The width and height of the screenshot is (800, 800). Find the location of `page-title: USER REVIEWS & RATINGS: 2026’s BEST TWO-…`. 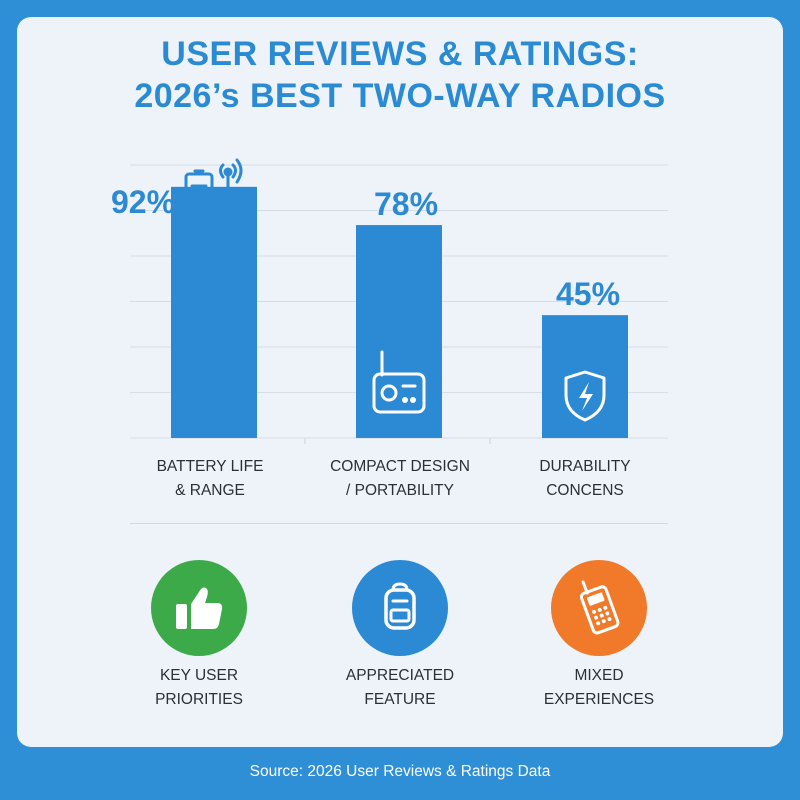

page-title: USER REVIEWS & RATINGS: 2026’s BEST TWO-… is located at coordinates (400, 75).